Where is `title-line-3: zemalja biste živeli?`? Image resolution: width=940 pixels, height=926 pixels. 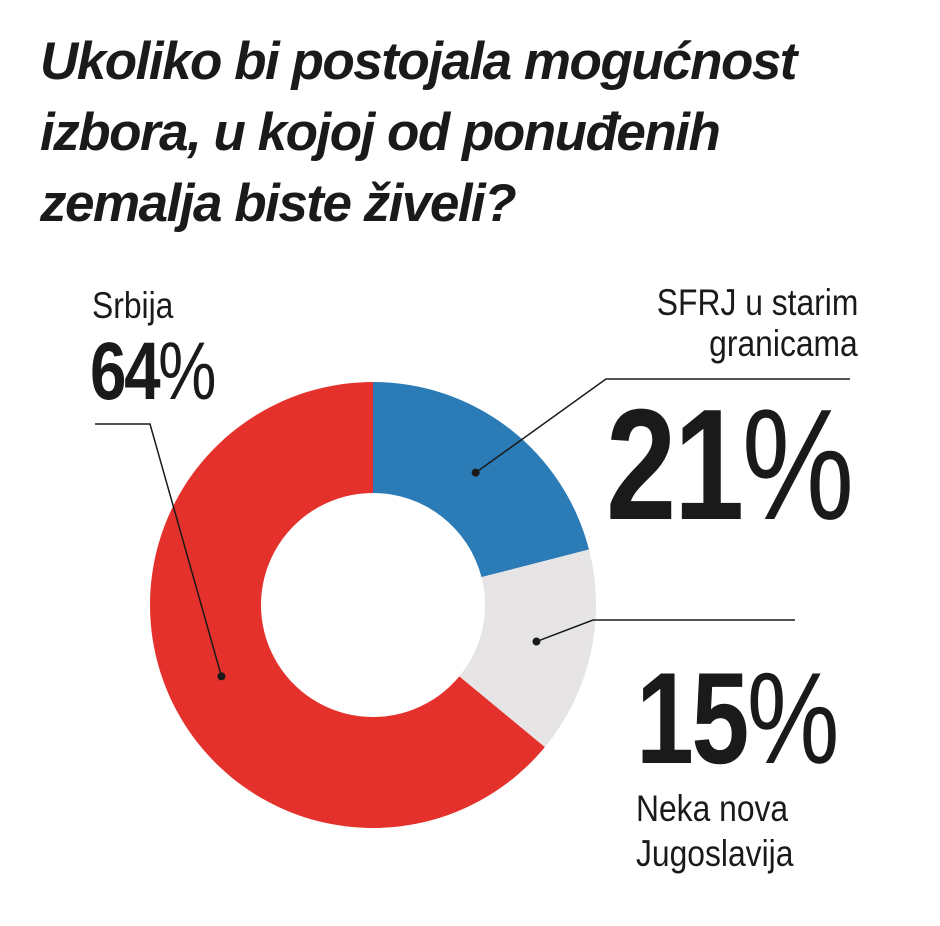 title-line-3: zemalja biste živeli? is located at coordinates (278, 203).